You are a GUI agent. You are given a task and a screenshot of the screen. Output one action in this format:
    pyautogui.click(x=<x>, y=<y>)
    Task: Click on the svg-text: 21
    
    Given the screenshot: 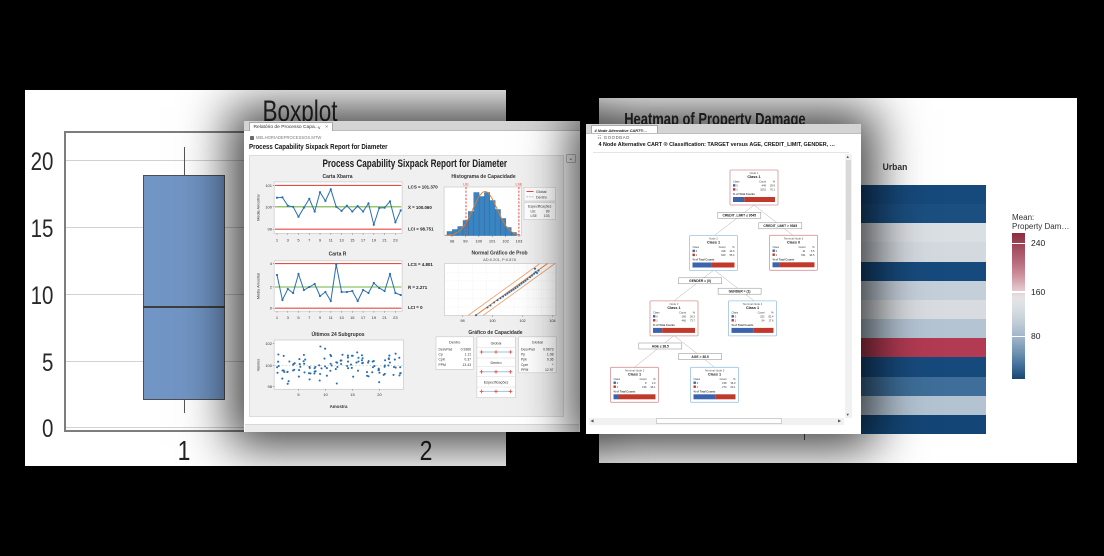 What is the action you would take?
    pyautogui.click(x=384, y=240)
    